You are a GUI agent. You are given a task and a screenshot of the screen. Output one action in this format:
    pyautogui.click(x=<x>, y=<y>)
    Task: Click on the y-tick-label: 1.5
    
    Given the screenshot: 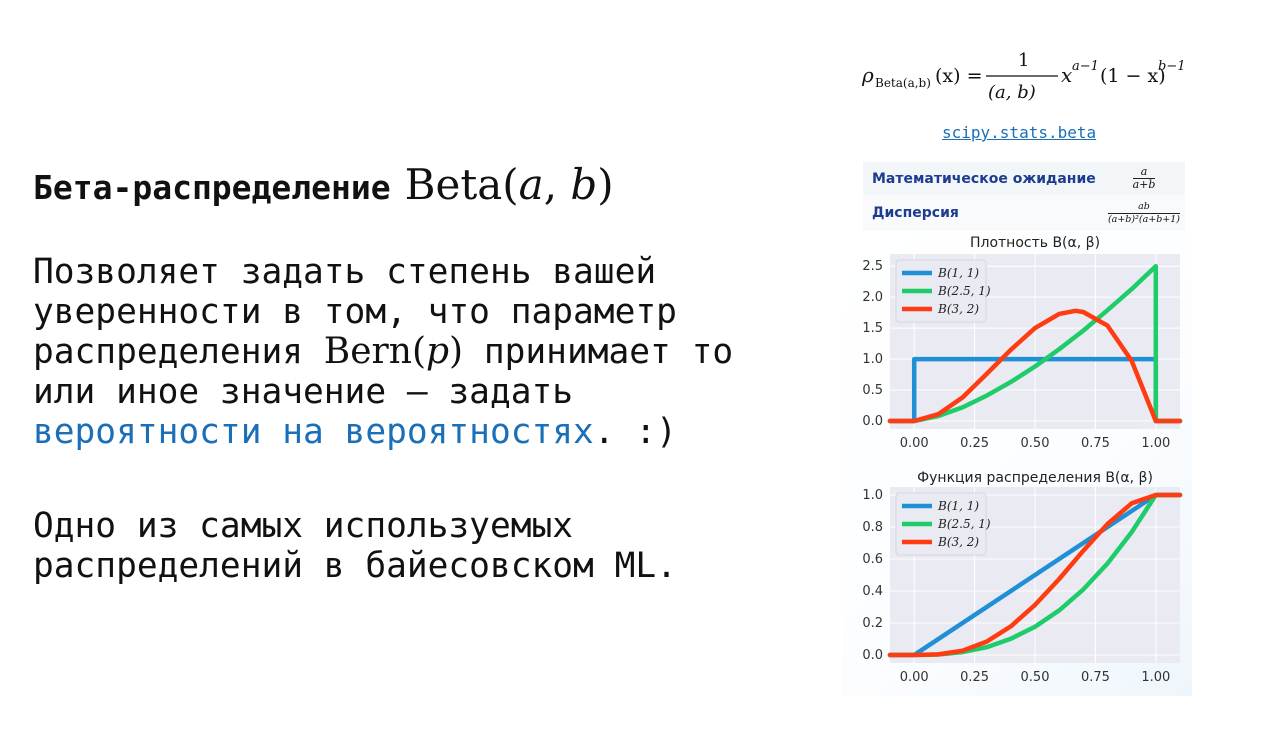 What is the action you would take?
    pyautogui.click(x=872, y=328)
    